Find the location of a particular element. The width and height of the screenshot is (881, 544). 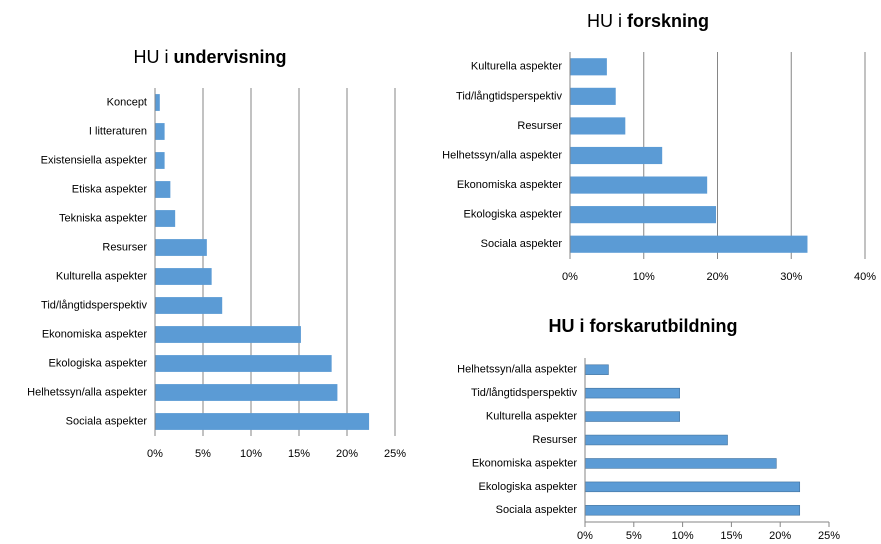

y-tick-label: Existensiella aspekter is located at coordinates (94, 160).